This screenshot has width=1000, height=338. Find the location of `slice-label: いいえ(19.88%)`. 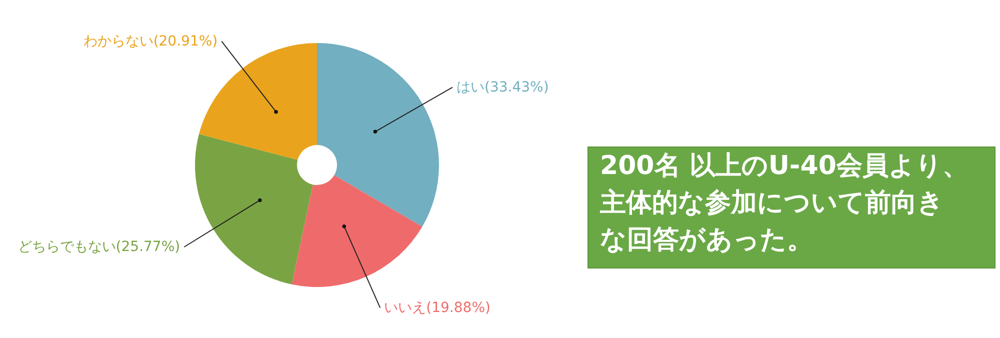

slice-label: いいえ(19.88%) is located at coordinates (437, 308).